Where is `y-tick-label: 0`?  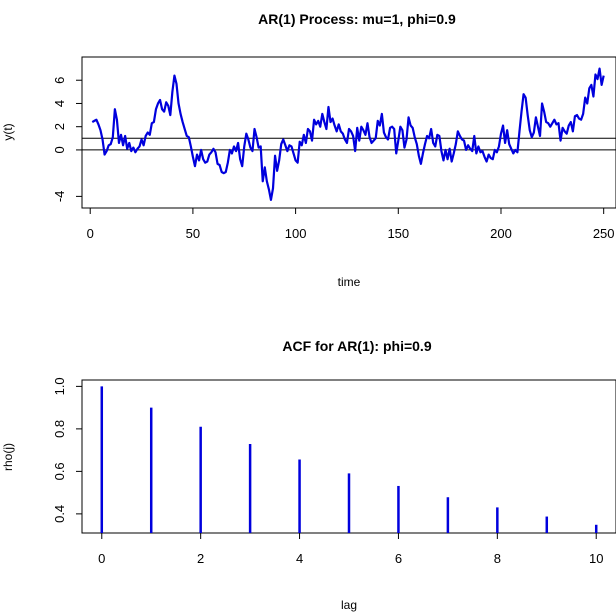 y-tick-label: 0 is located at coordinates (59, 149).